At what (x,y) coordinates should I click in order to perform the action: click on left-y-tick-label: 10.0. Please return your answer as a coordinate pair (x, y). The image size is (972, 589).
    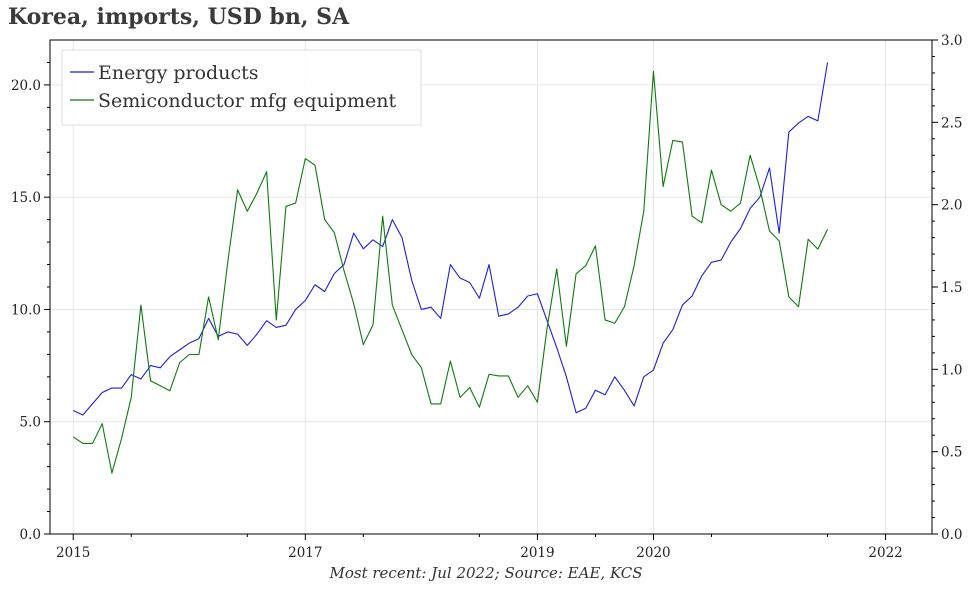
    Looking at the image, I should click on (26, 310).